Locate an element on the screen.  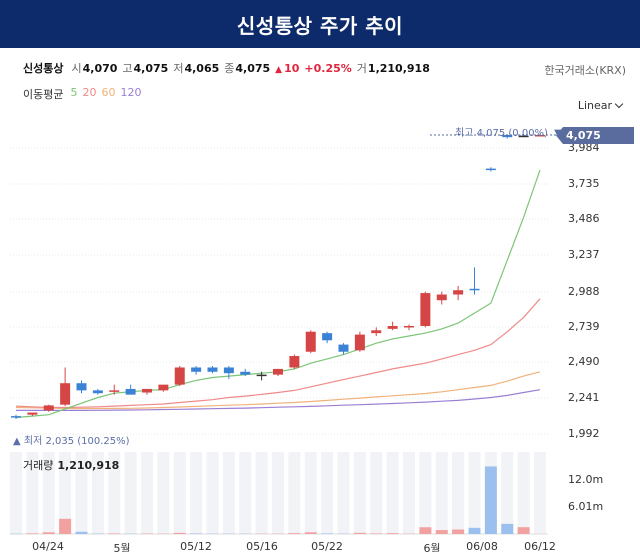
ma-120-label: 120 is located at coordinates (131, 92).